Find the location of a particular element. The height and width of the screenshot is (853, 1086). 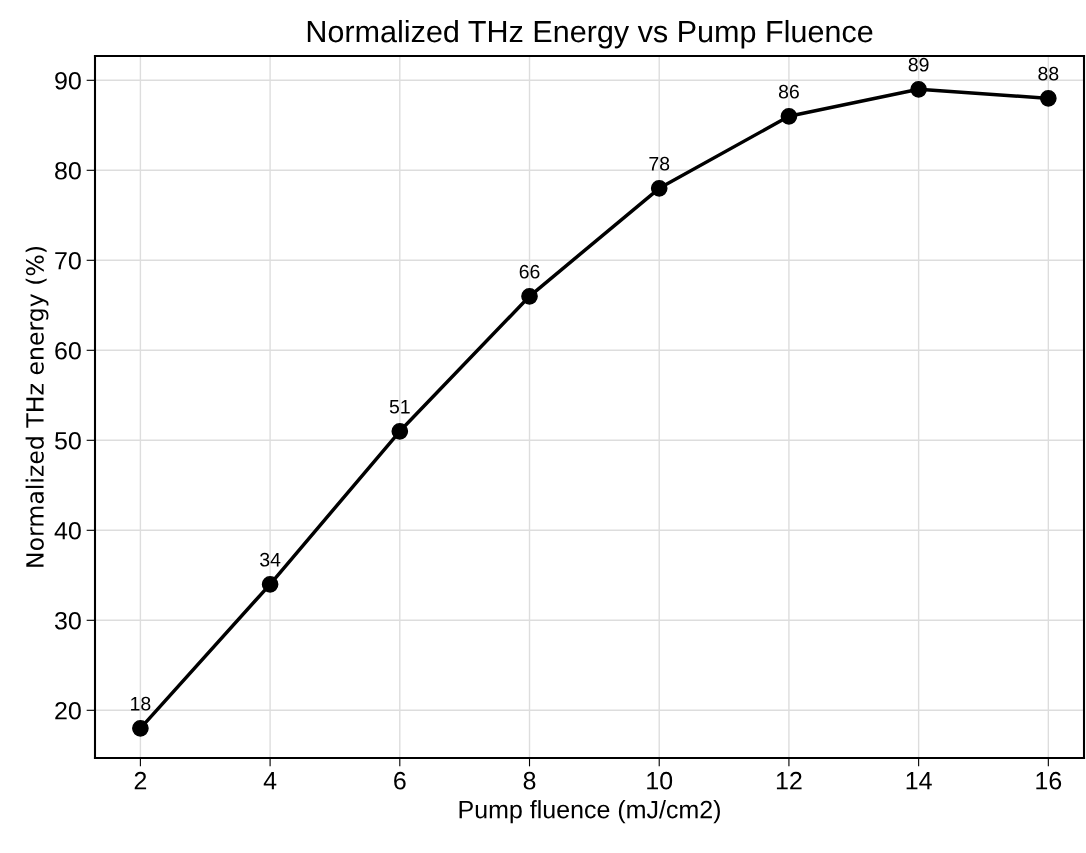

y-tick-label: 90 is located at coordinates (68, 80).